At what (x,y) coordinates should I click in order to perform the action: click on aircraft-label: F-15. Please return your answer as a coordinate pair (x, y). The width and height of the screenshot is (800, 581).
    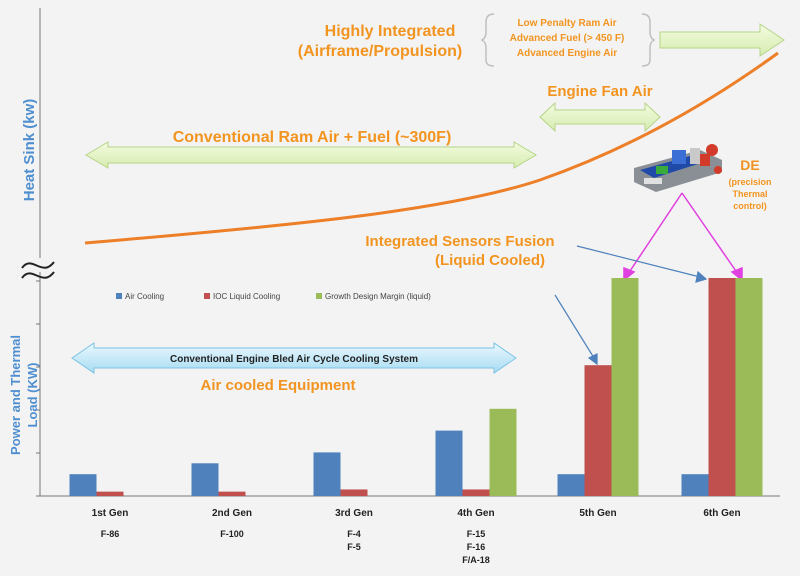
    Looking at the image, I should click on (476, 534).